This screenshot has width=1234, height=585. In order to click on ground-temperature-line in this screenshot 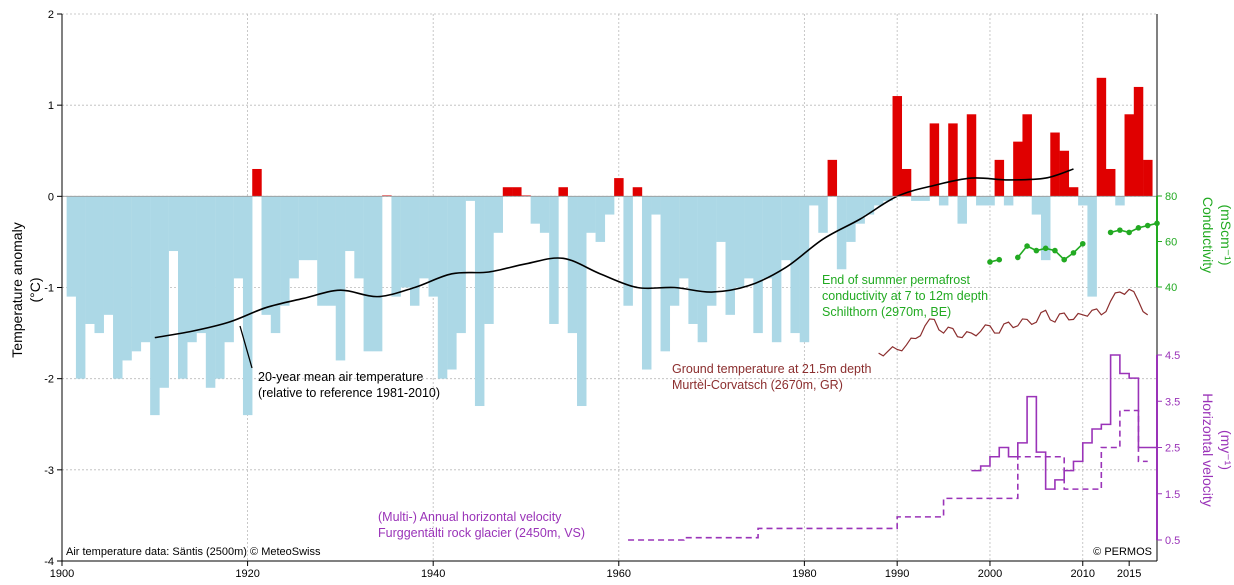, I will do `click(1013, 322)`.